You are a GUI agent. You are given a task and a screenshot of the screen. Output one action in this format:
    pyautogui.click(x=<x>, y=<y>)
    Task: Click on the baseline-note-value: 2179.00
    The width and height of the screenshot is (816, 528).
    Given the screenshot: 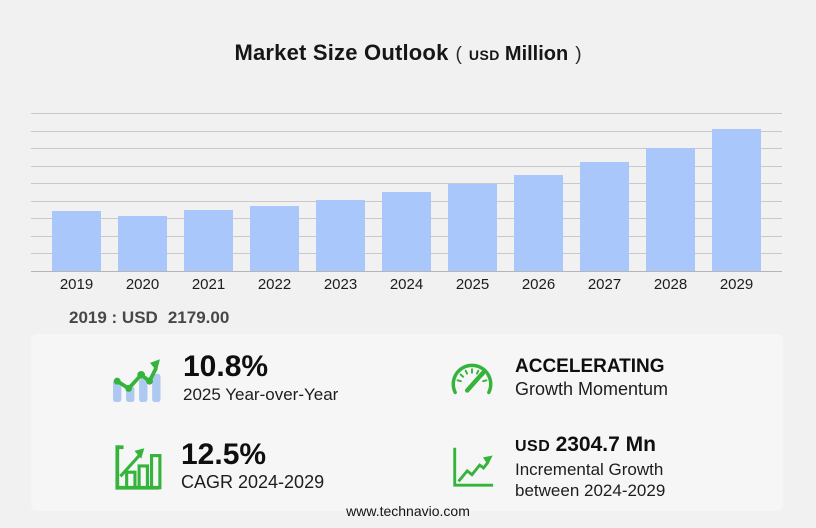 What is the action you would take?
    pyautogui.click(x=198, y=317)
    